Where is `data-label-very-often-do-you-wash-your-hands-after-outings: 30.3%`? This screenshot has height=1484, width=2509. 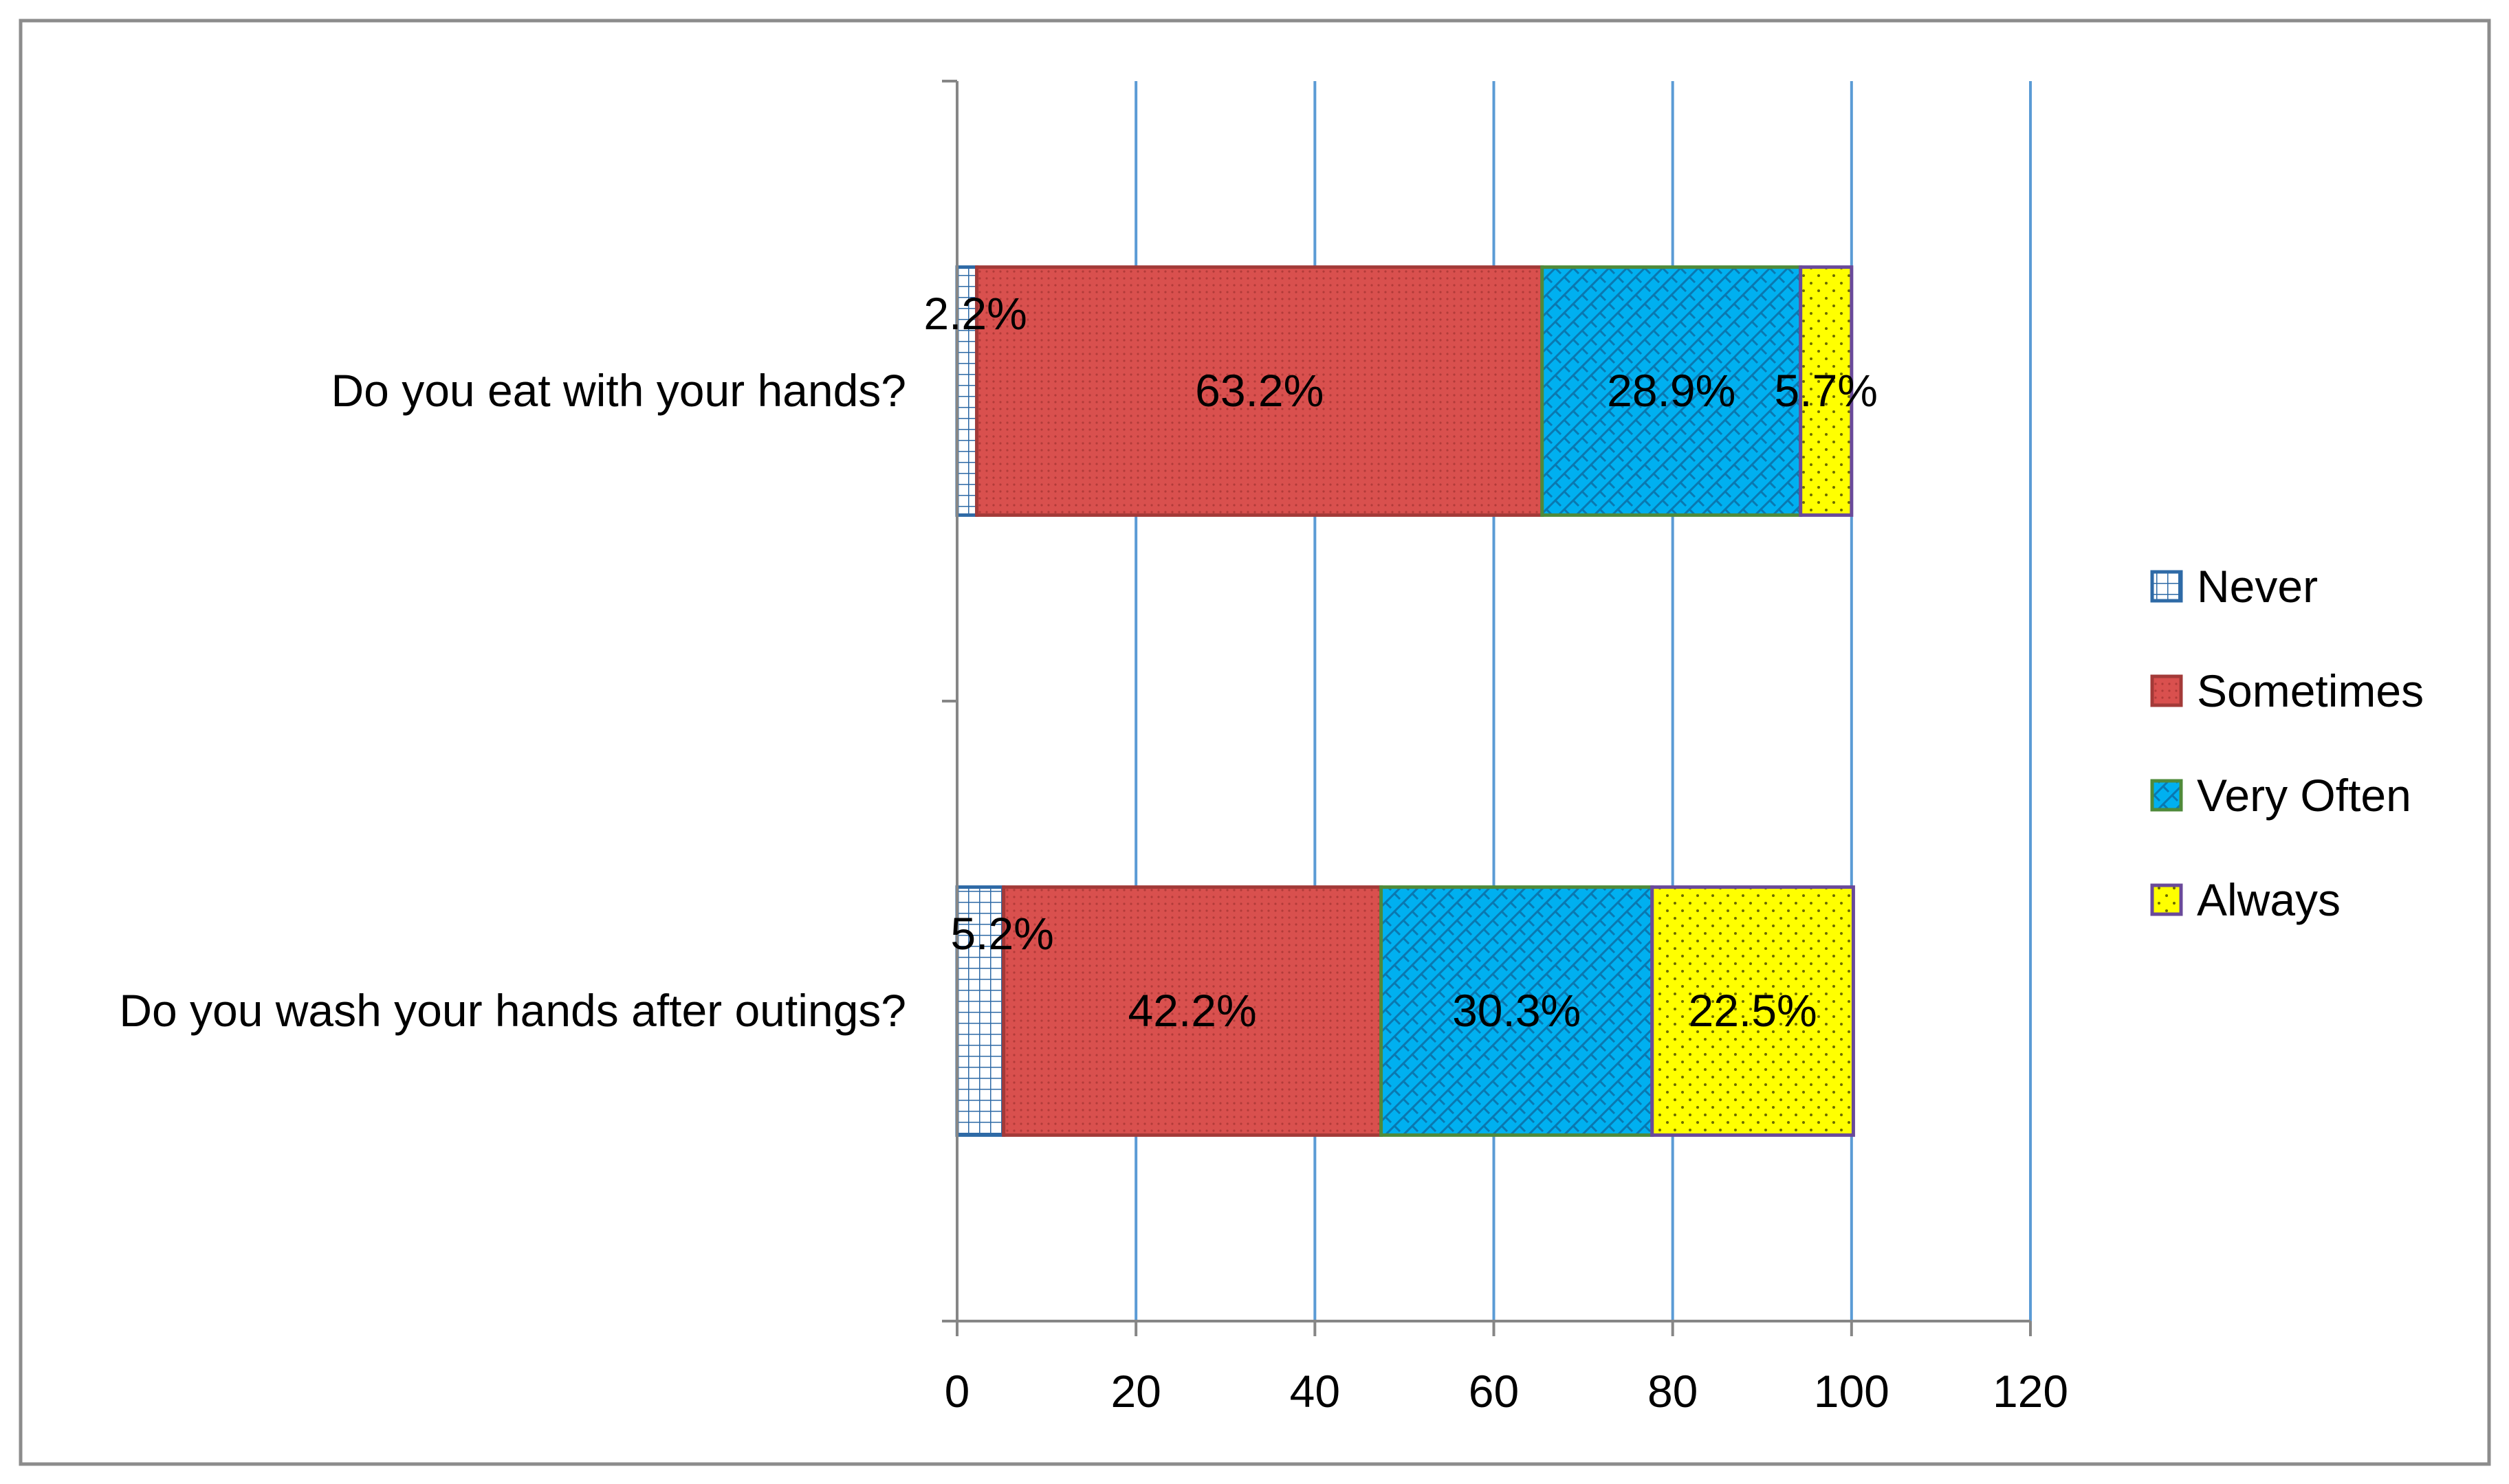 data-label-very-often-do-you-wash-your-hands-after-outings: 30.3% is located at coordinates (1516, 1010).